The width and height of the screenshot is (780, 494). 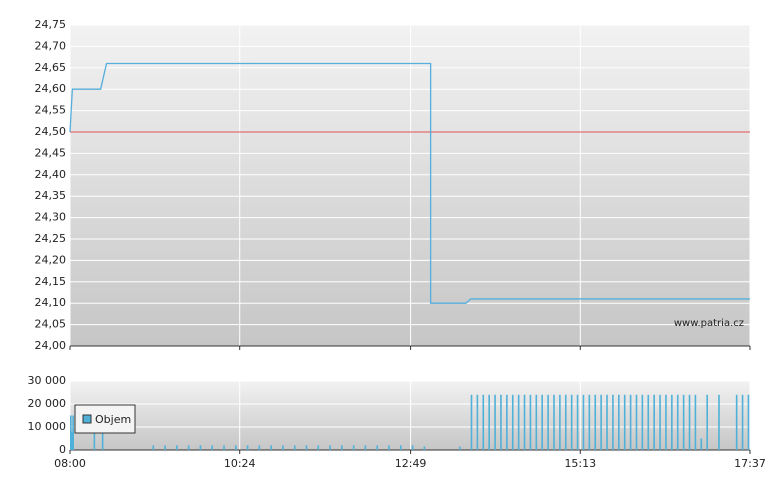 I want to click on y-tick-label: 24,40, so click(x=51, y=174).